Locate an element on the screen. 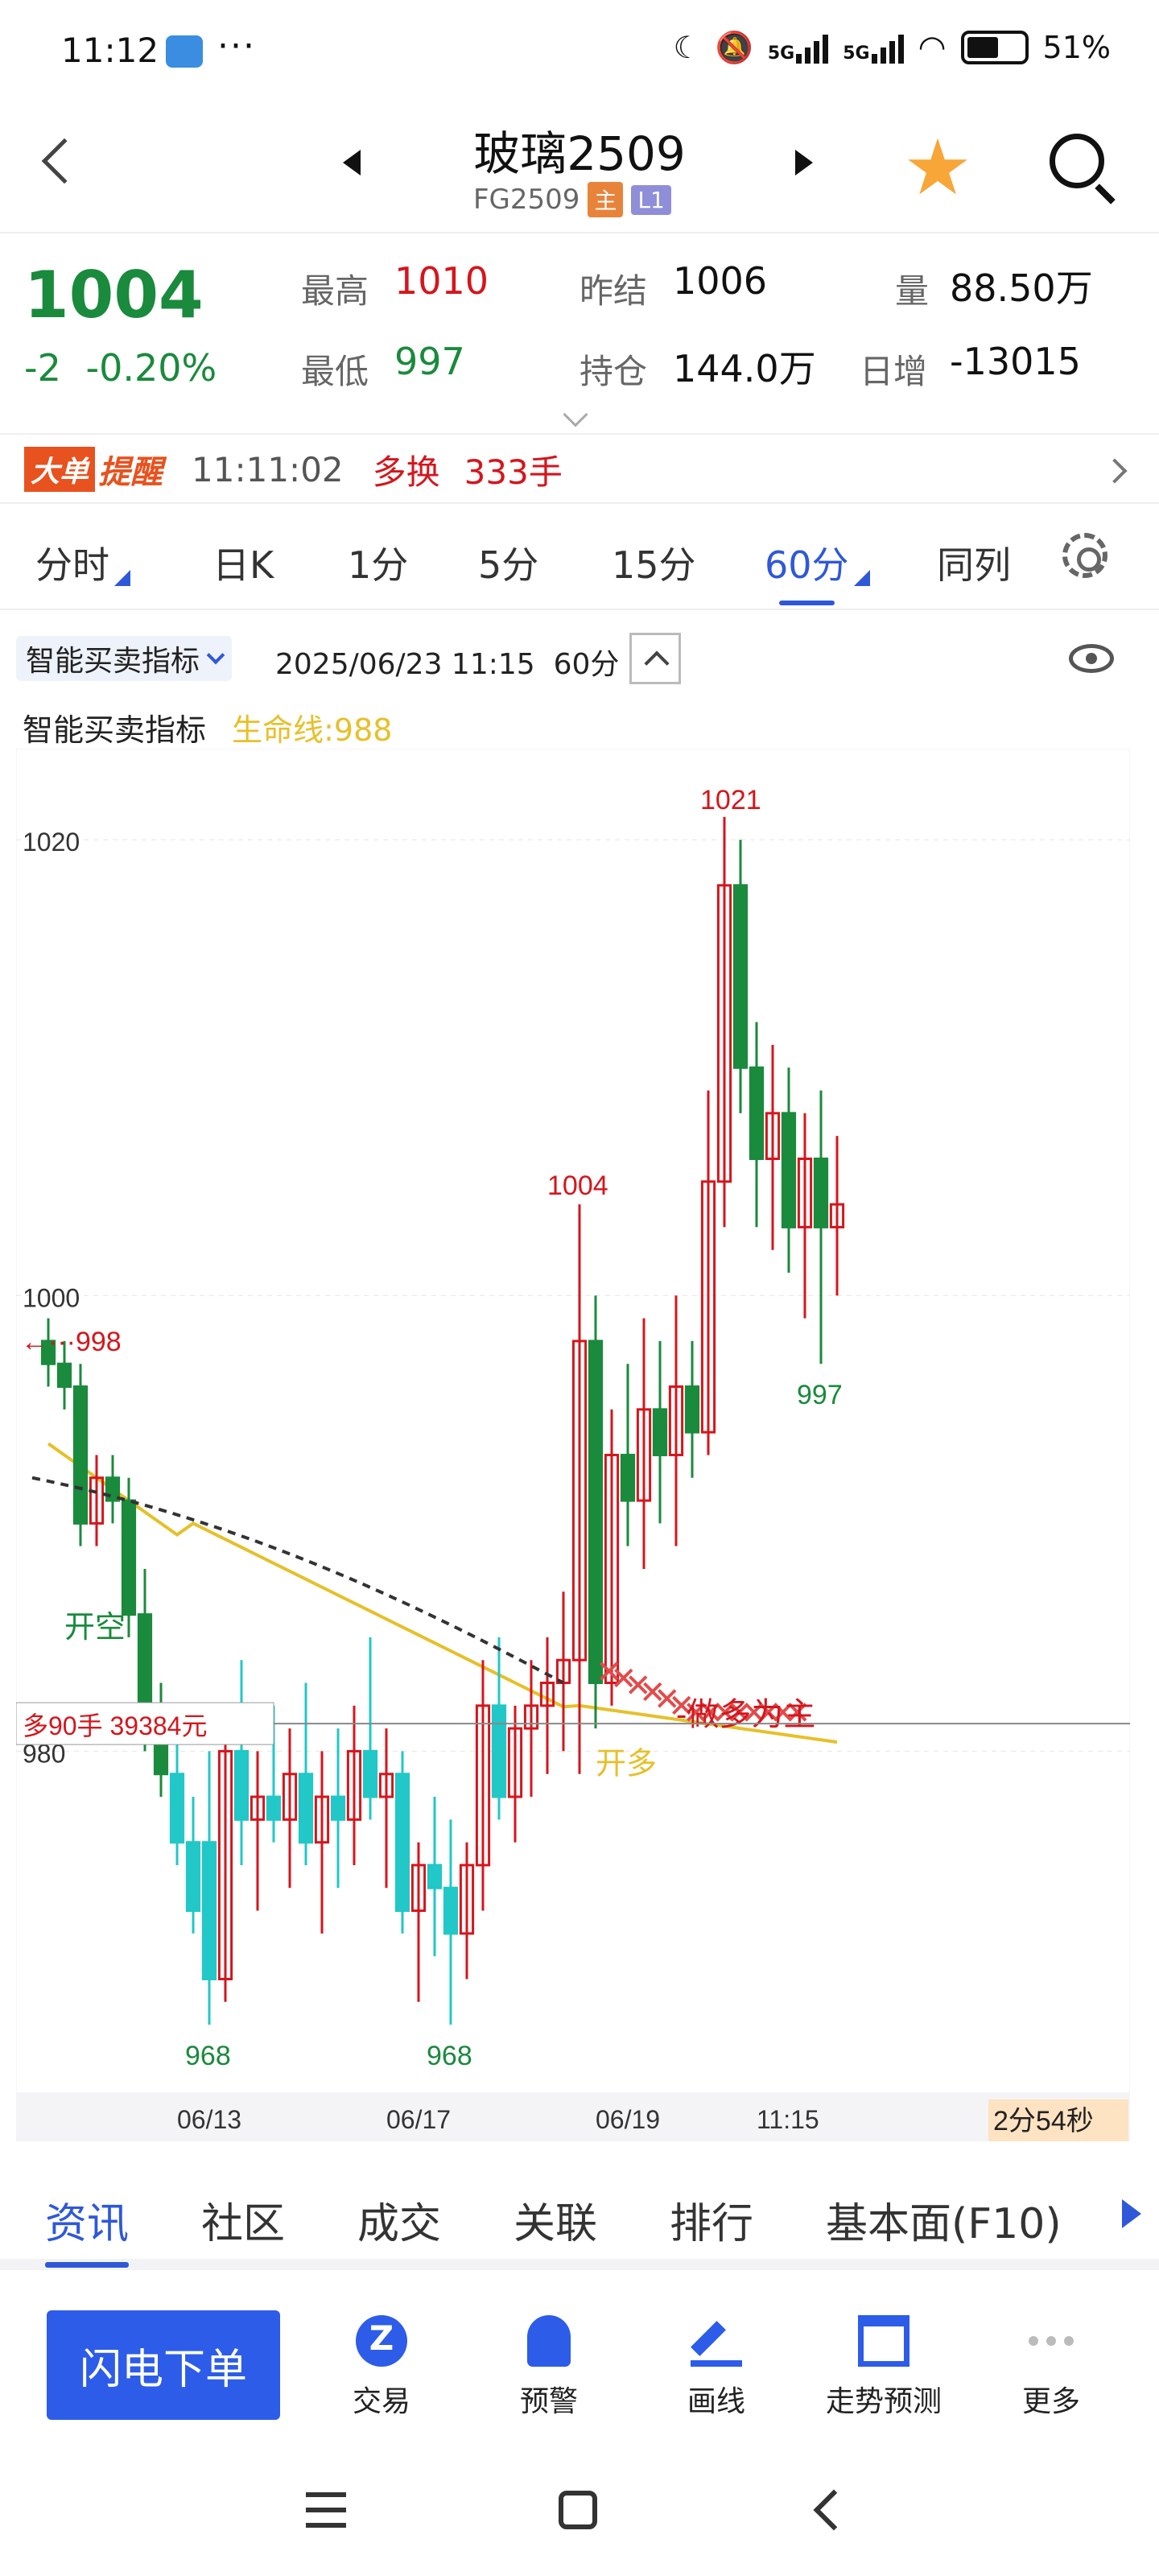 This screenshot has width=1159, height=2576. trade-label: 交易 is located at coordinates (381, 2401).